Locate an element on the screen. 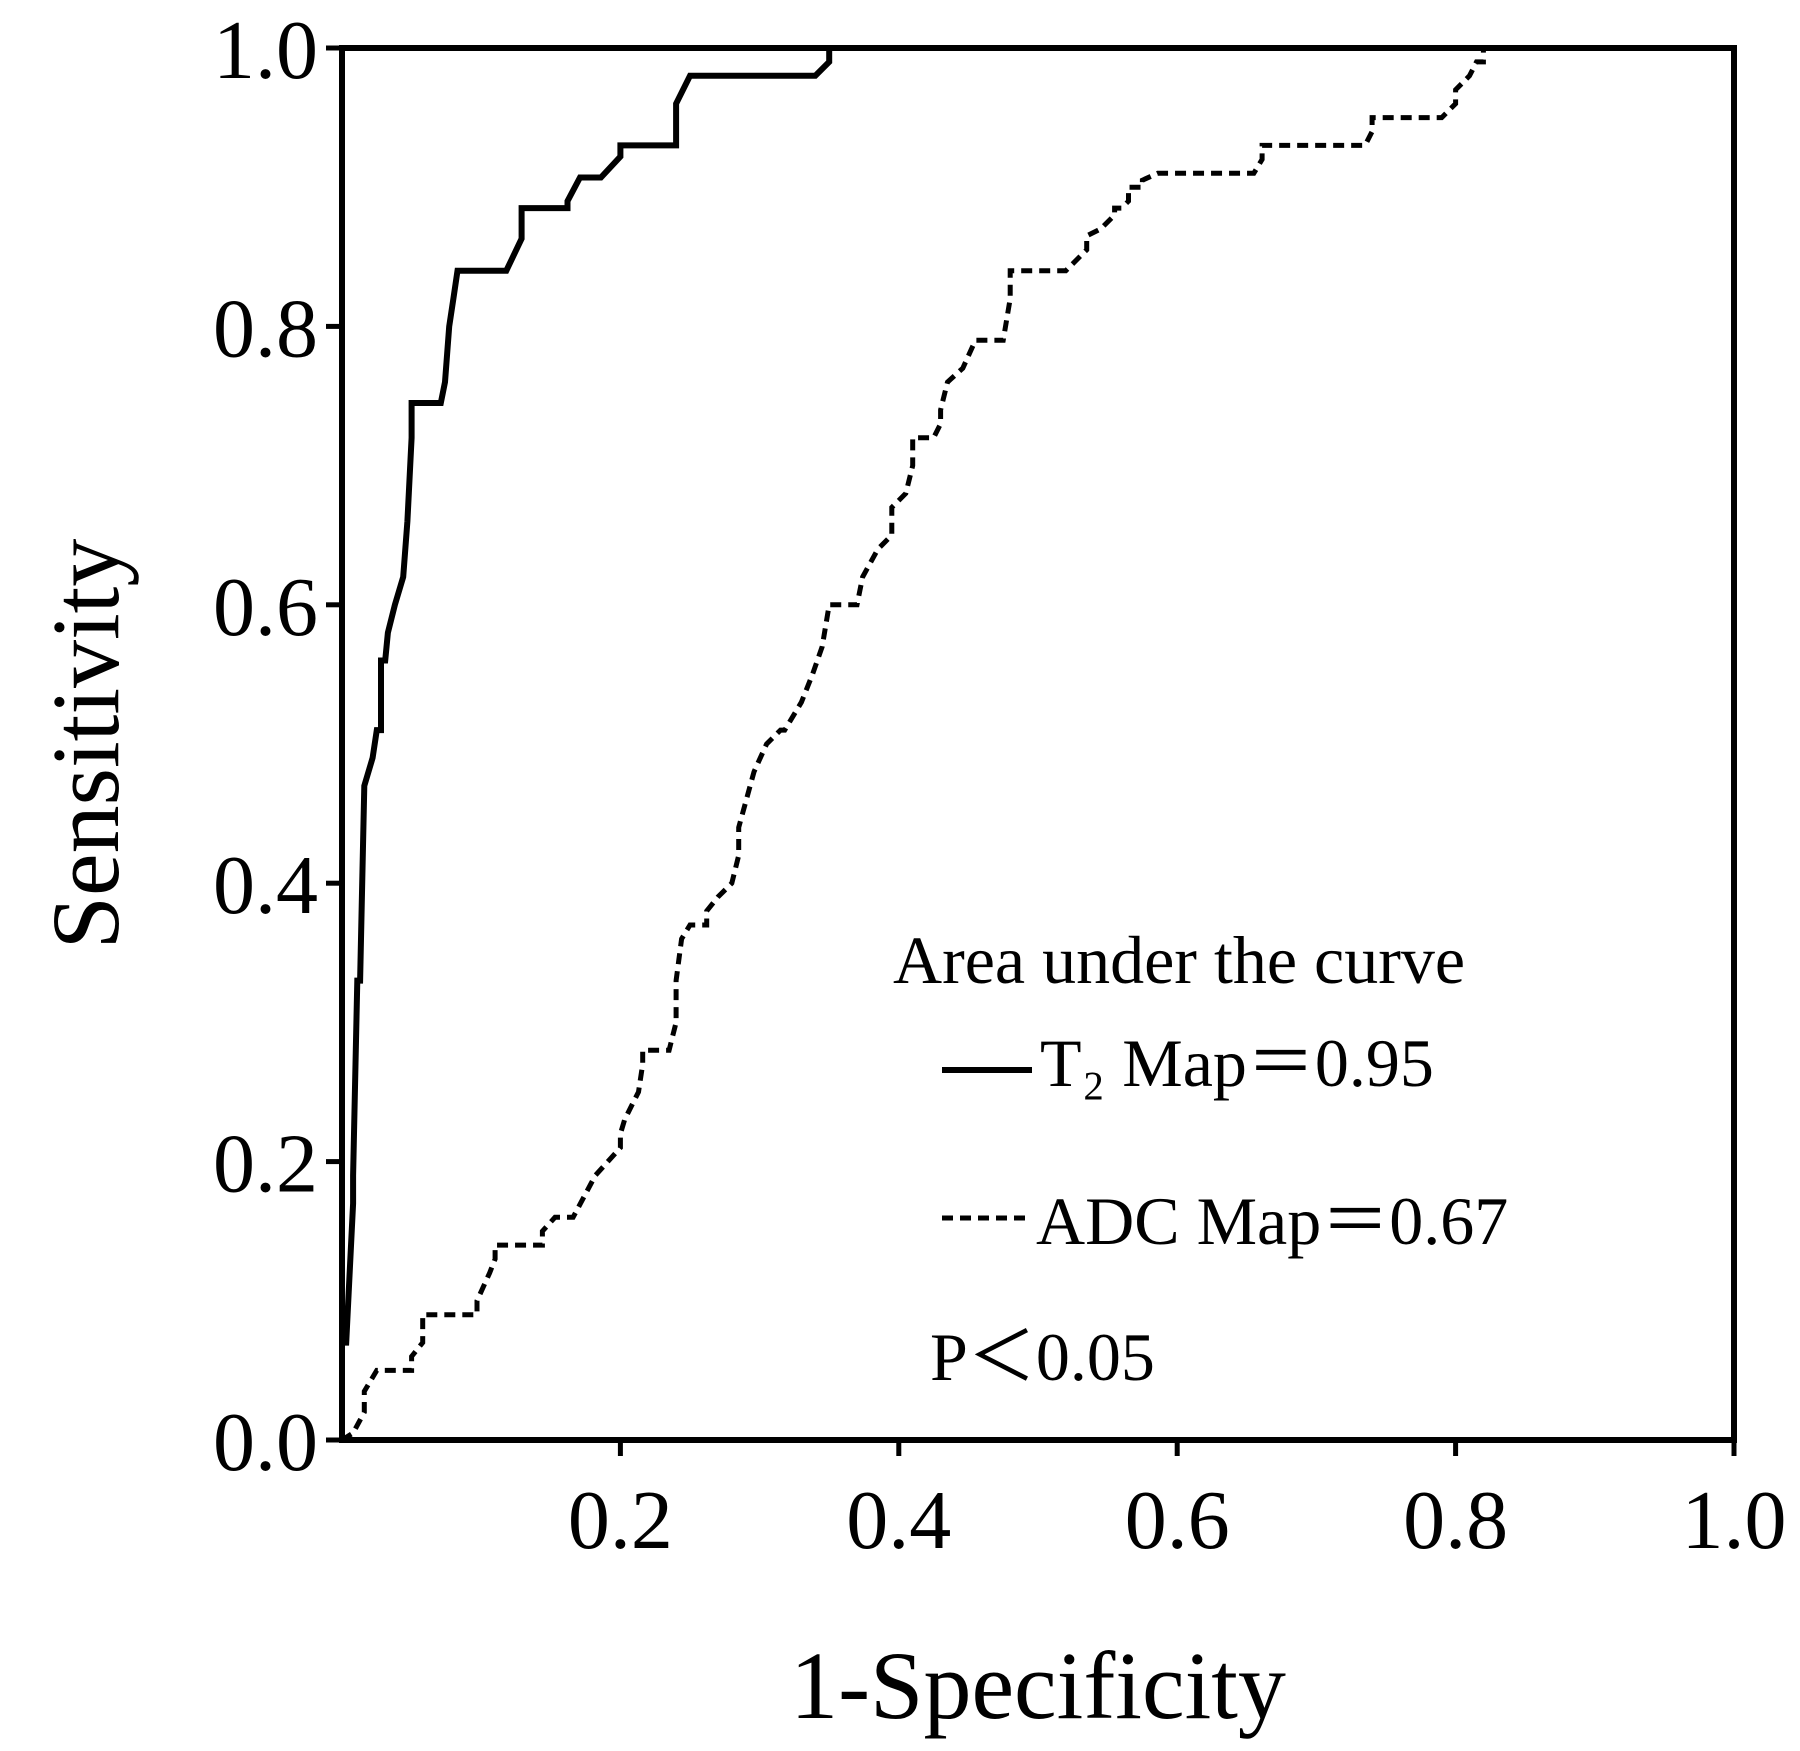 The image size is (1800, 1751). x-axis-label: 1-Specificity is located at coordinates (1038, 1685).